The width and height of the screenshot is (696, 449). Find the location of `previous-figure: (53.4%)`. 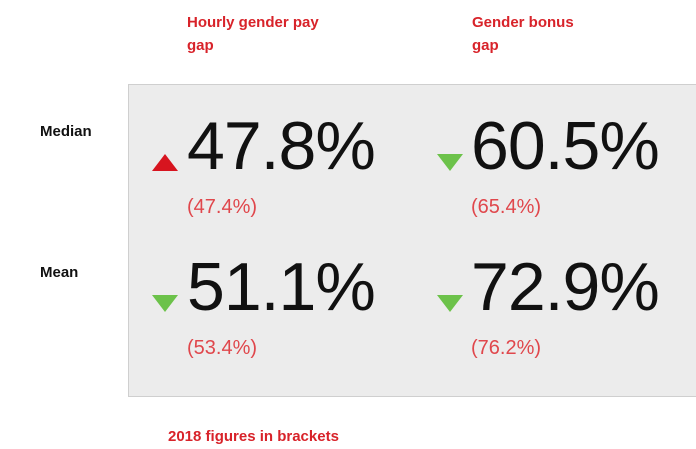

previous-figure: (53.4%) is located at coordinates (222, 348).